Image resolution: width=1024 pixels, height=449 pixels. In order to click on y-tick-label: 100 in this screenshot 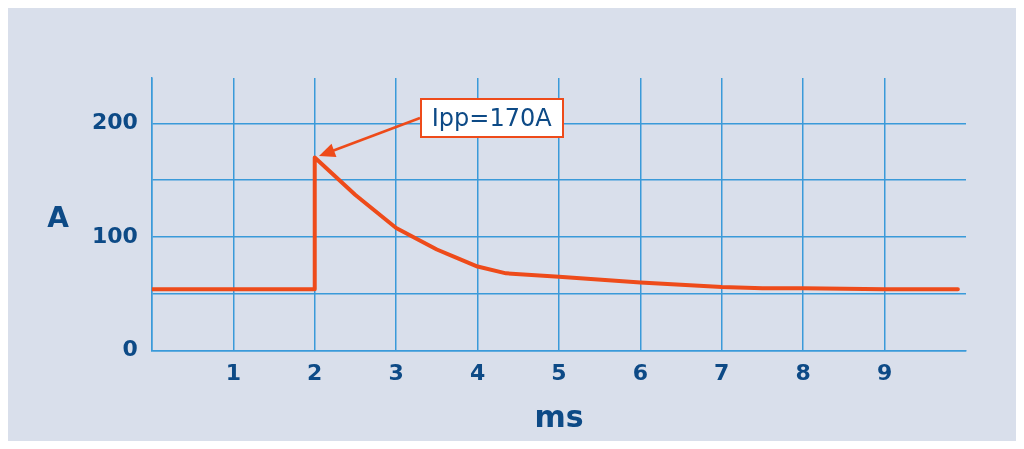, I will do `click(114, 235)`.